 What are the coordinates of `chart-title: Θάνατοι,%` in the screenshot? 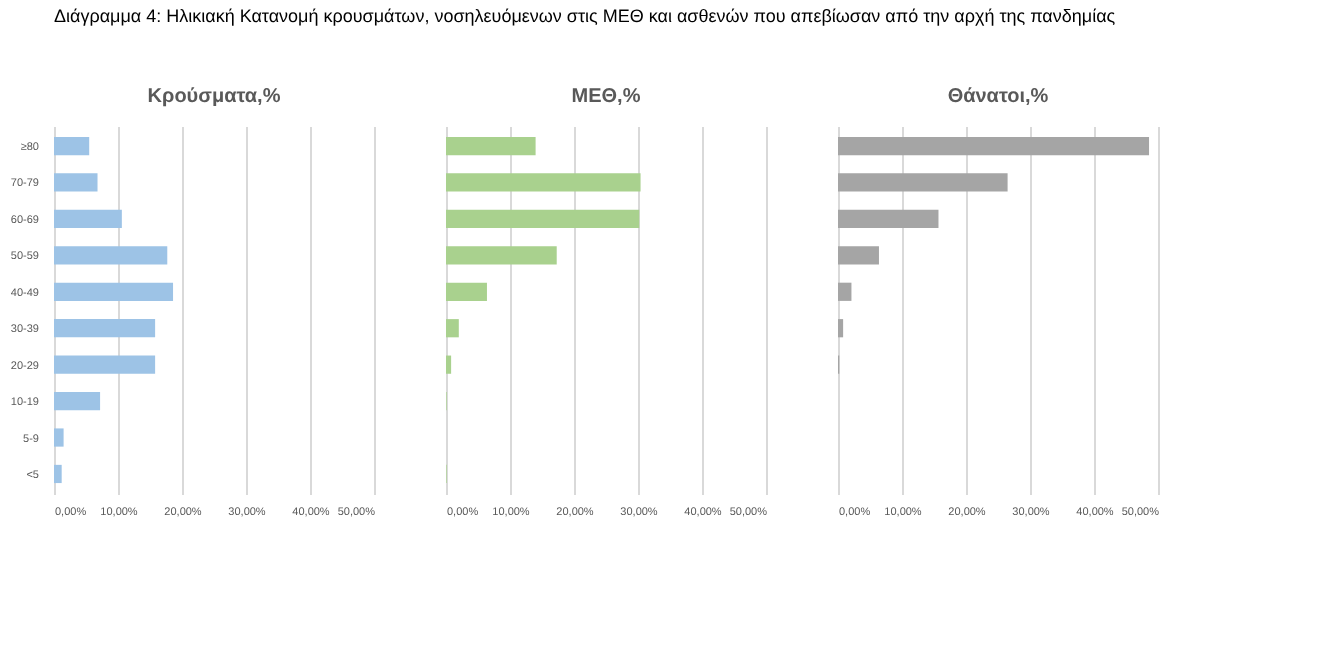 It's located at (998, 97).